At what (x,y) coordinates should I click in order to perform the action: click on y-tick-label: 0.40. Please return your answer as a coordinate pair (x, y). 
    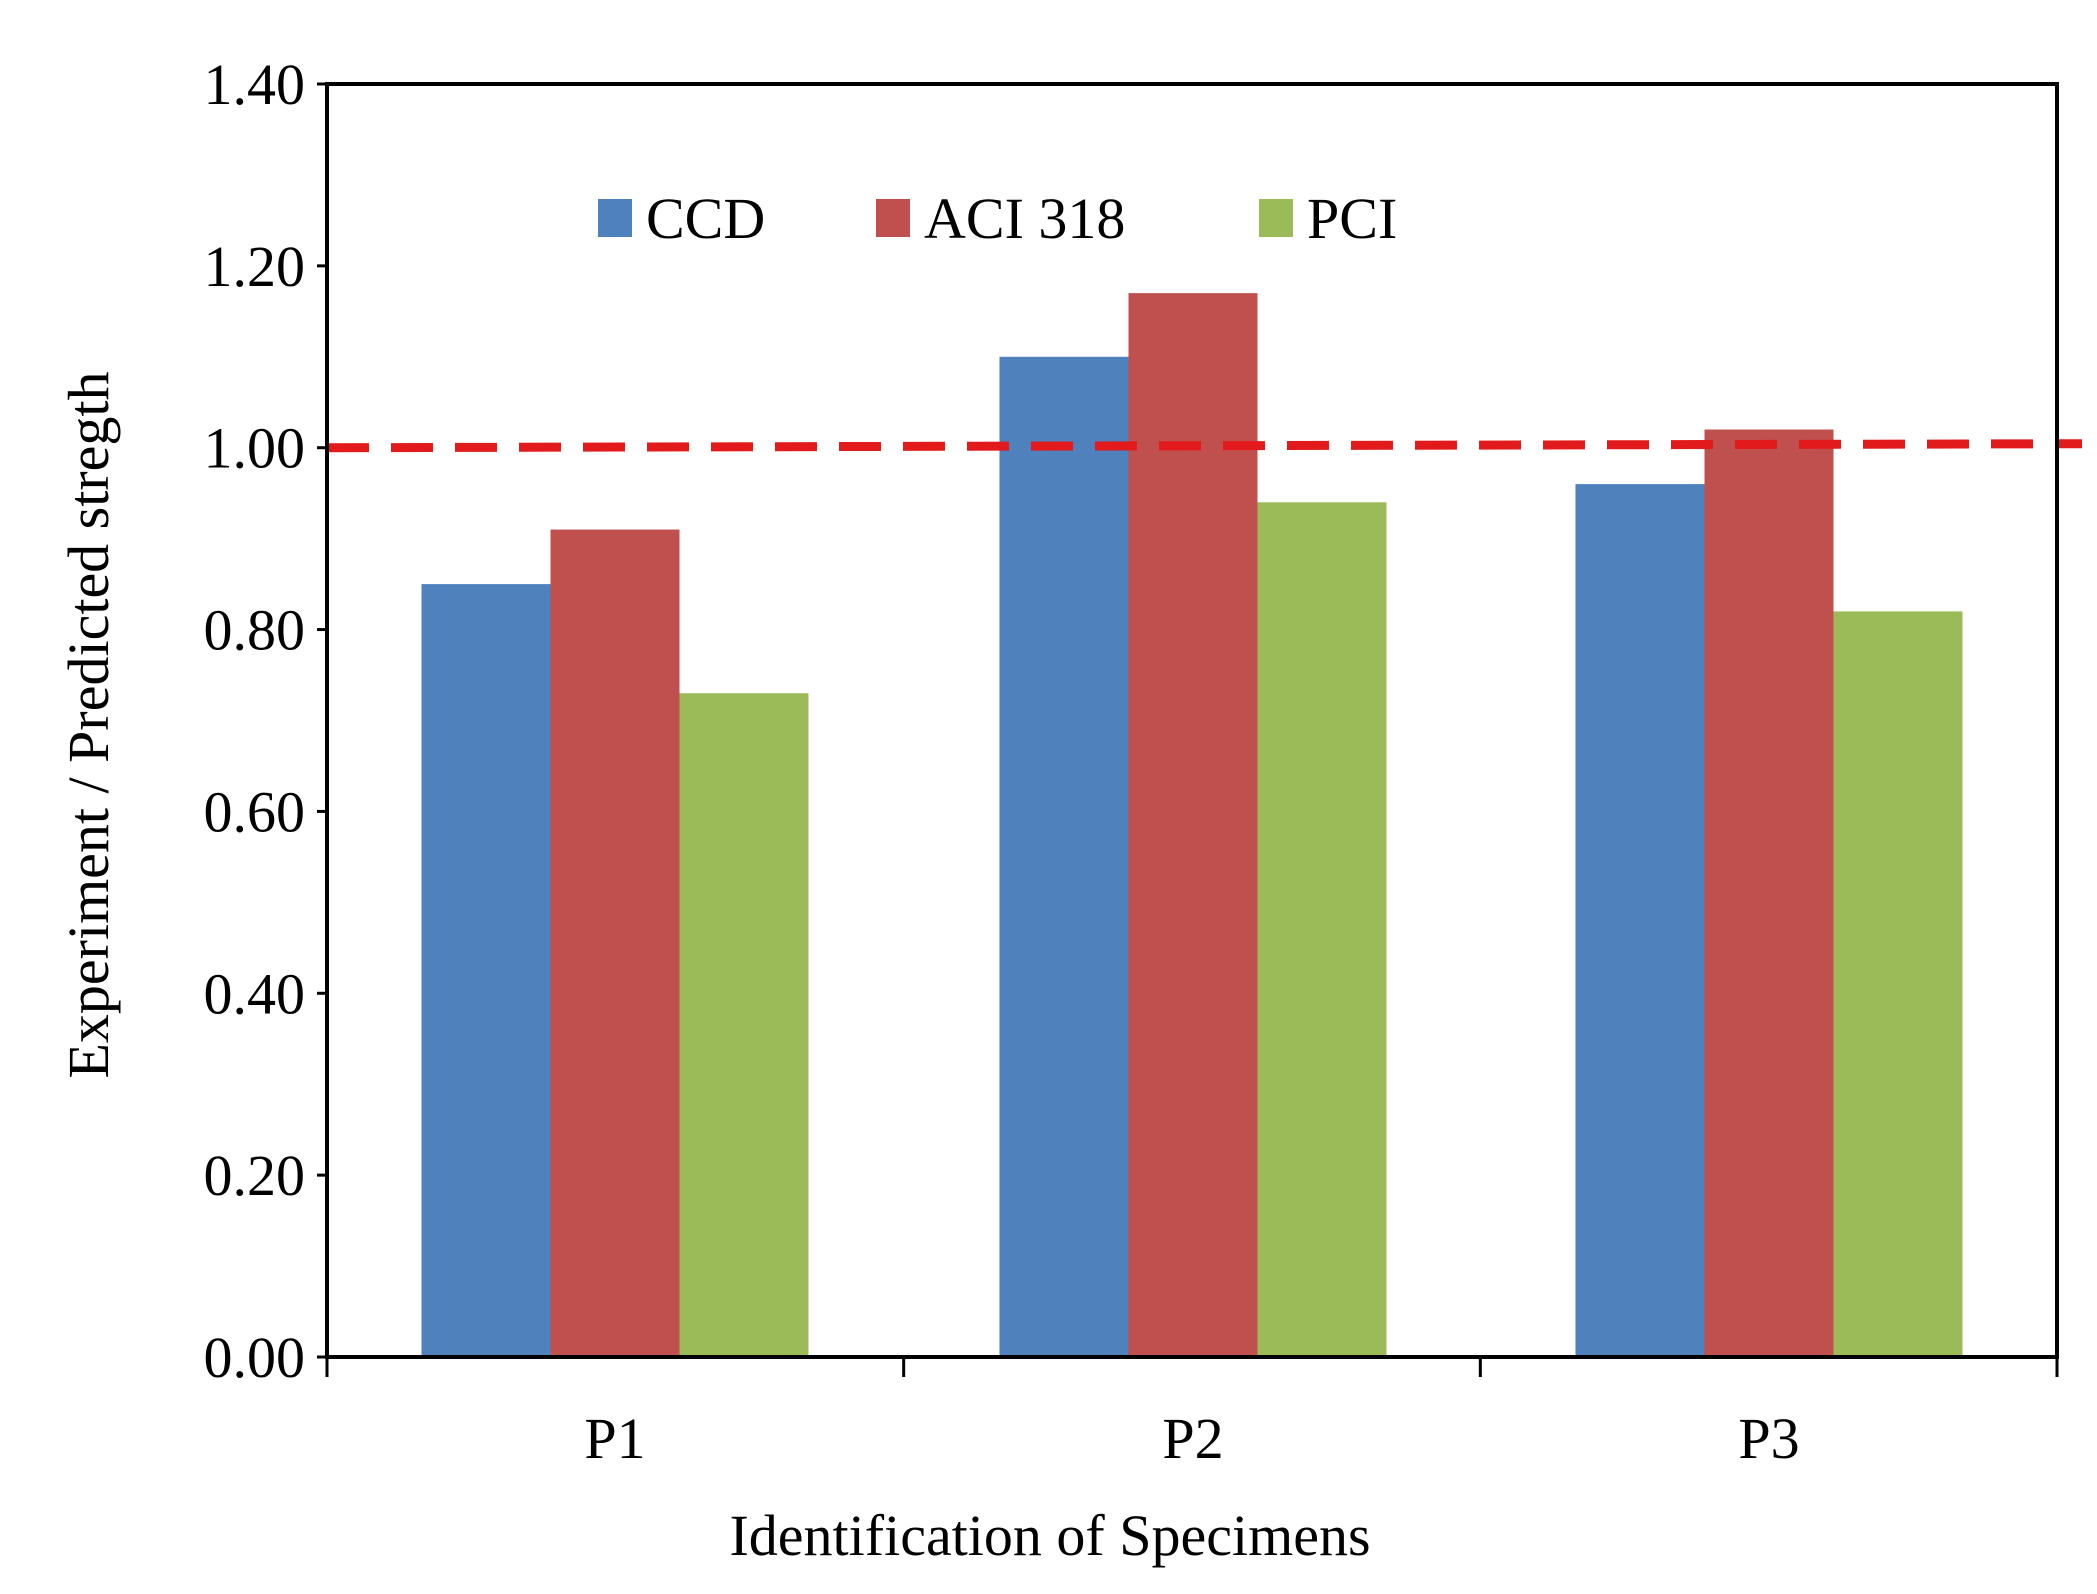
    Looking at the image, I should click on (255, 993).